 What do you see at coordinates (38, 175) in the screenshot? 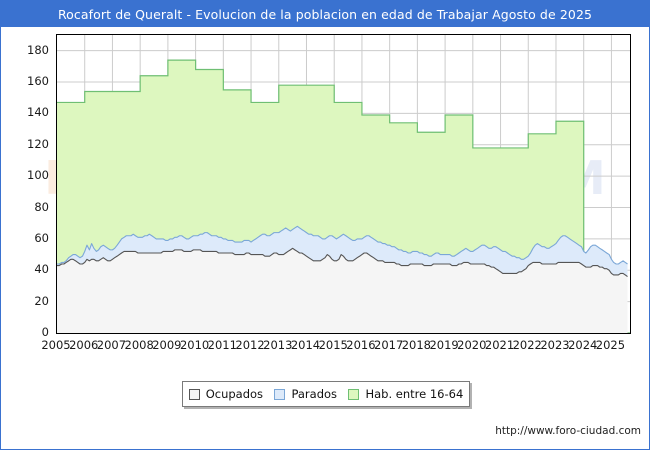
I see `y-axis-tick: 100` at bounding box center [38, 175].